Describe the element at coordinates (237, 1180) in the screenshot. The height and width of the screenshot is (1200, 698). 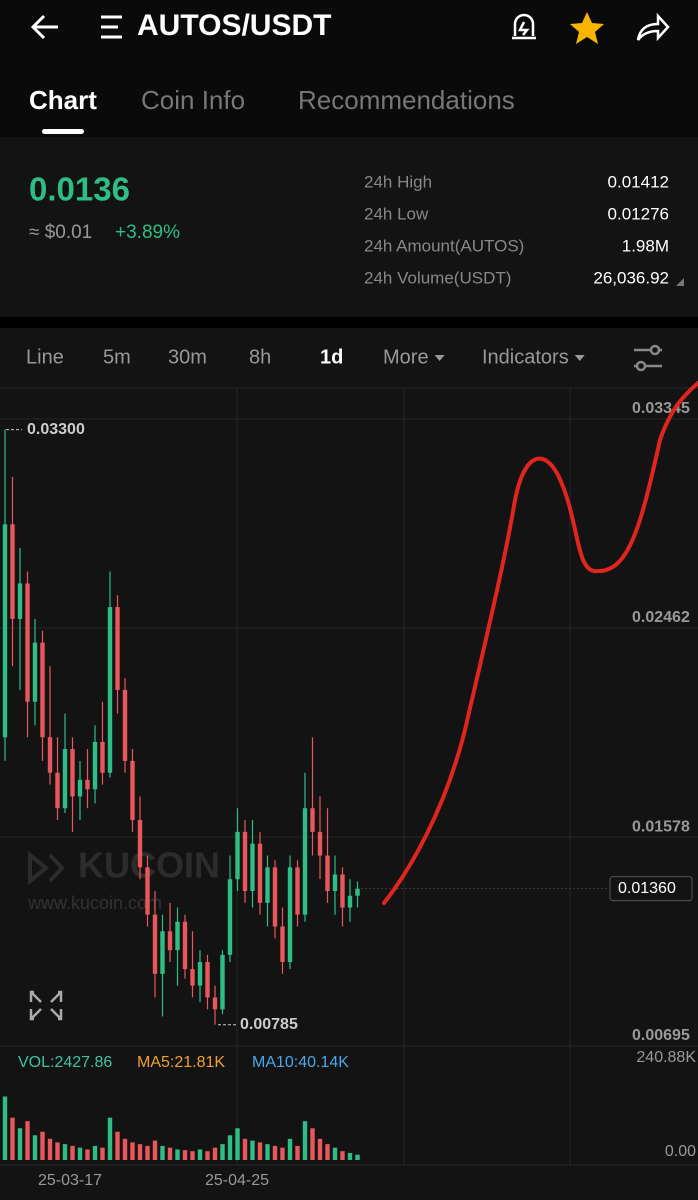
I see `x-tick-label: 25-04-25` at that location.